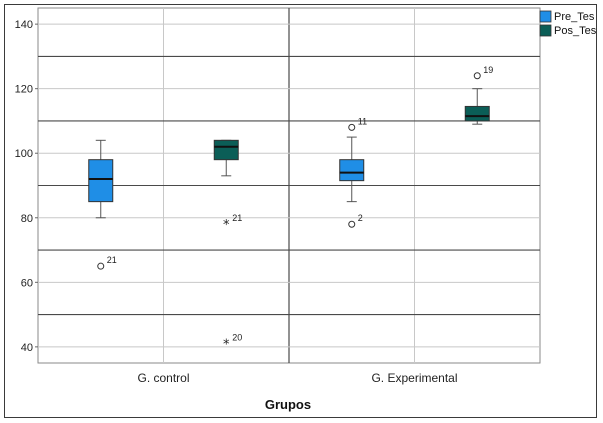 The width and height of the screenshot is (603, 423). I want to click on y-tick-label: 40, so click(27, 348).